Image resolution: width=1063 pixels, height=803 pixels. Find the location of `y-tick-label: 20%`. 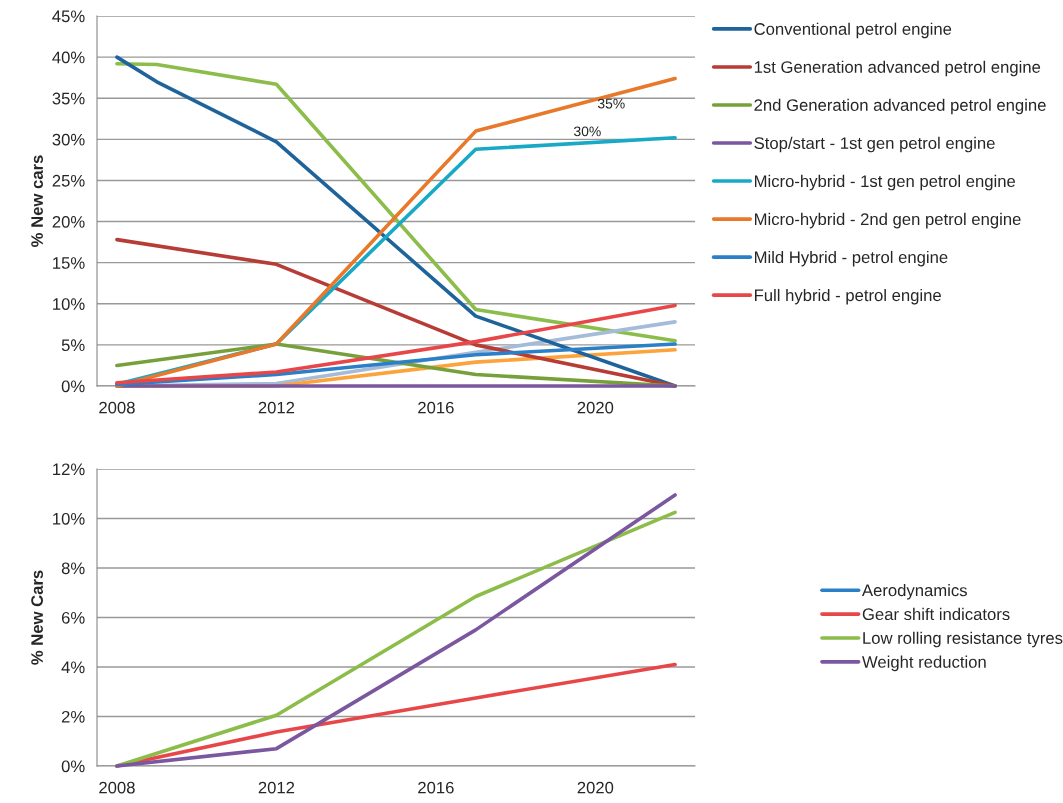

y-tick-label: 20% is located at coordinates (68, 221).